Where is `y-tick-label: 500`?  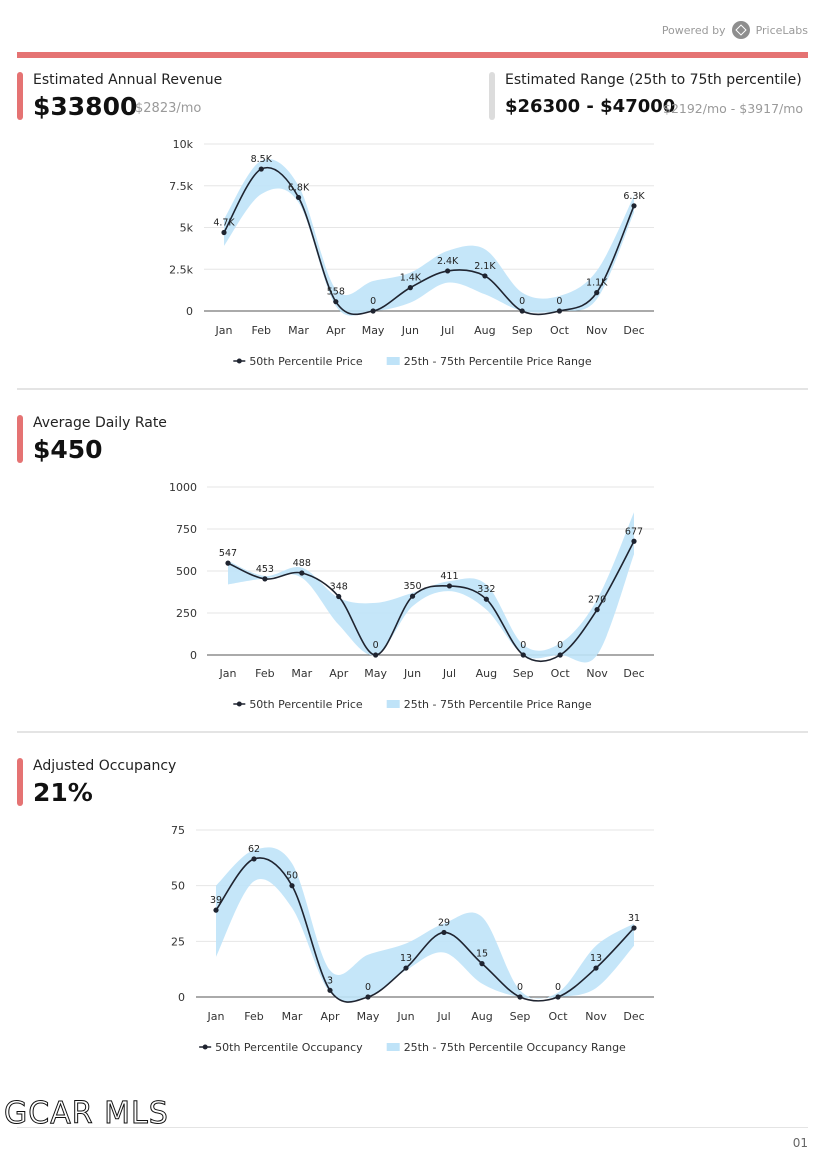 y-tick-label: 500 is located at coordinates (186, 571).